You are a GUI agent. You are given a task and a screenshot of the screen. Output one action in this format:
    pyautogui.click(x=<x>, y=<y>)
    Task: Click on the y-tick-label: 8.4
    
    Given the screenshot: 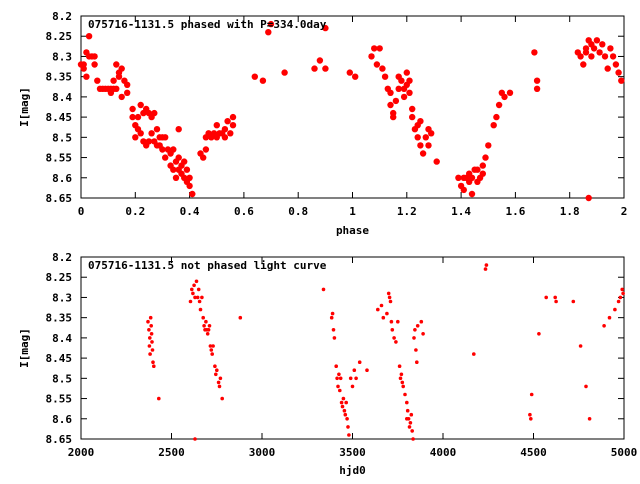 What is the action you would take?
    pyautogui.click(x=62, y=97)
    